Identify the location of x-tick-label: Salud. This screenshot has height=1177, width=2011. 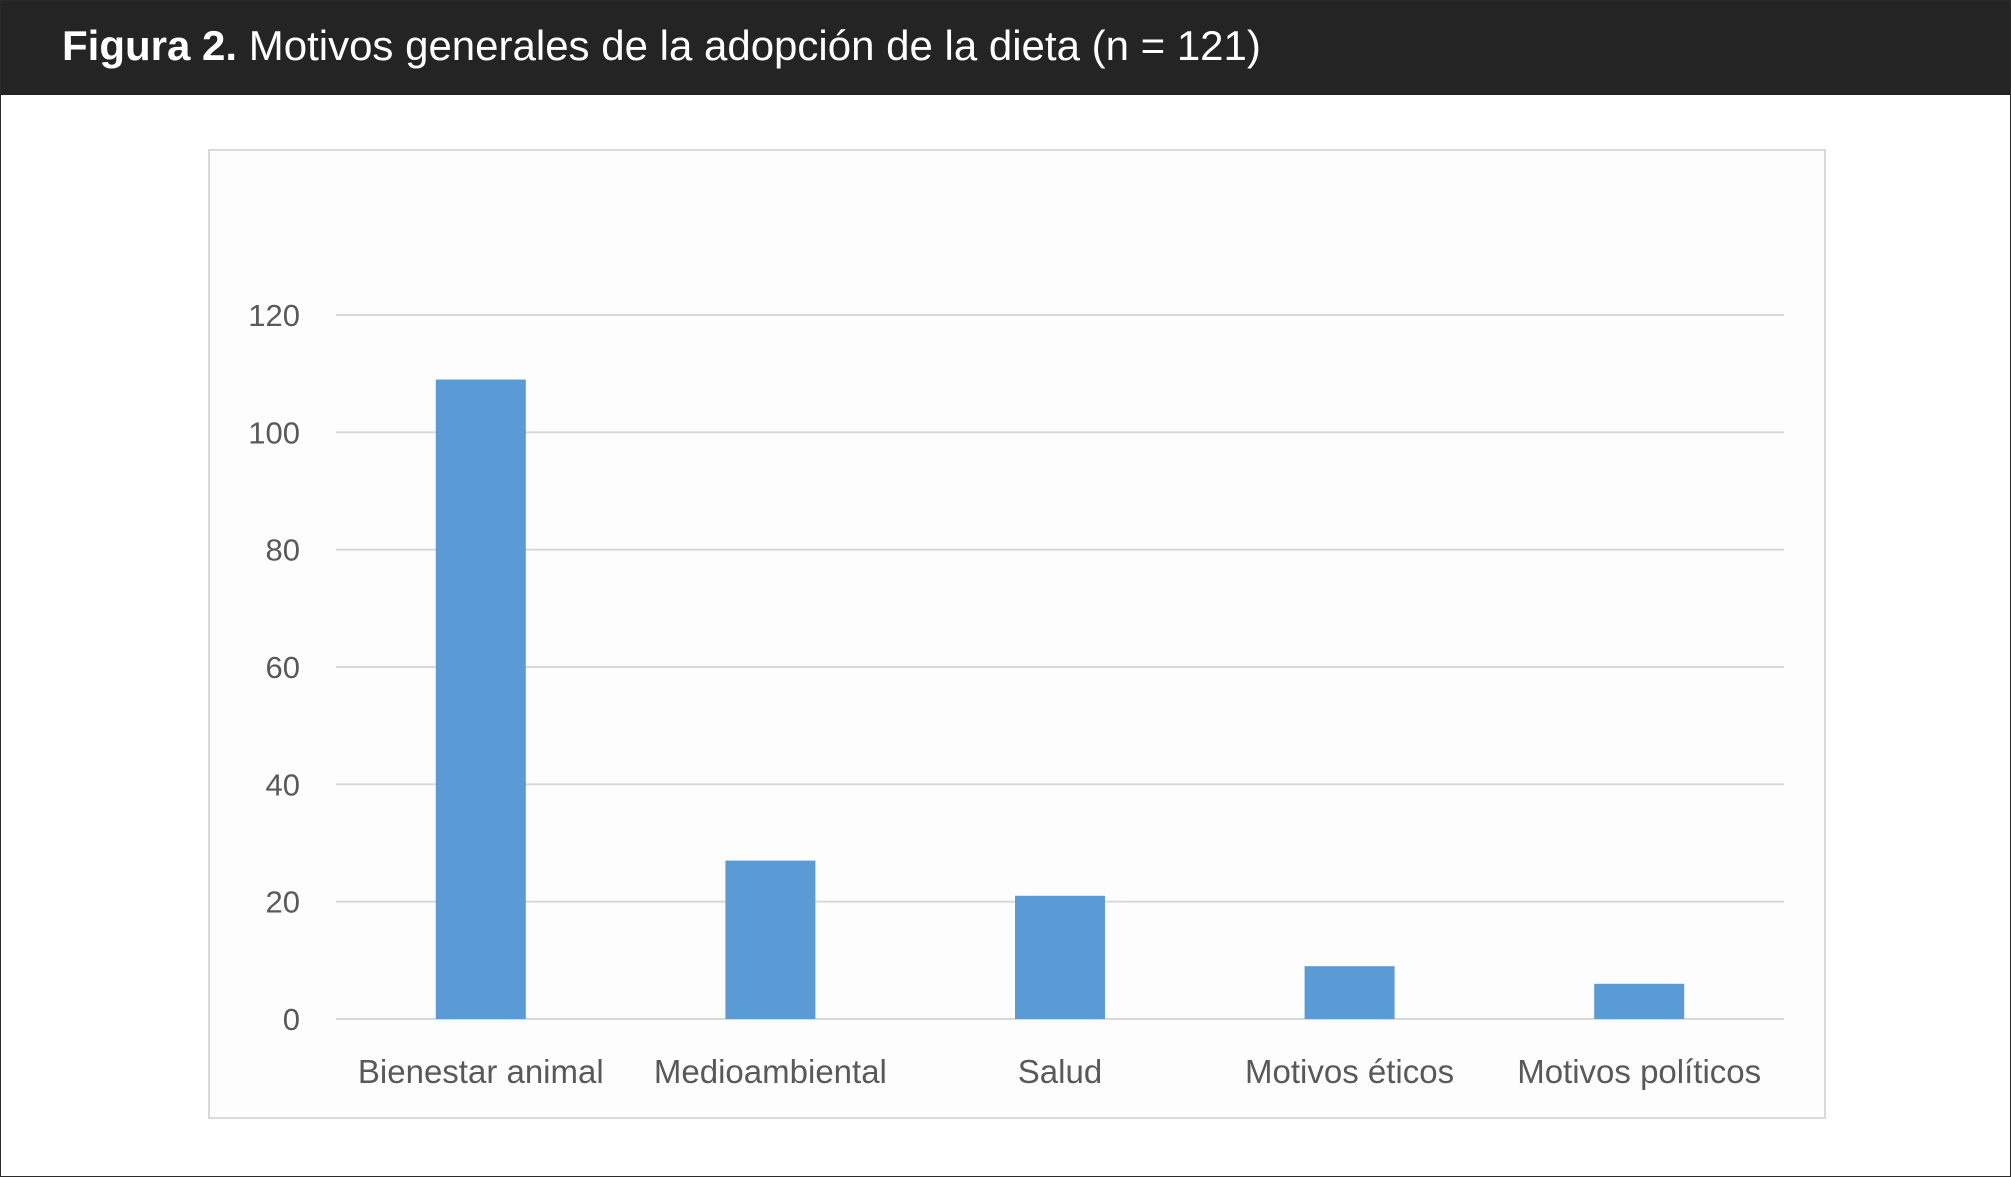
(1060, 1071).